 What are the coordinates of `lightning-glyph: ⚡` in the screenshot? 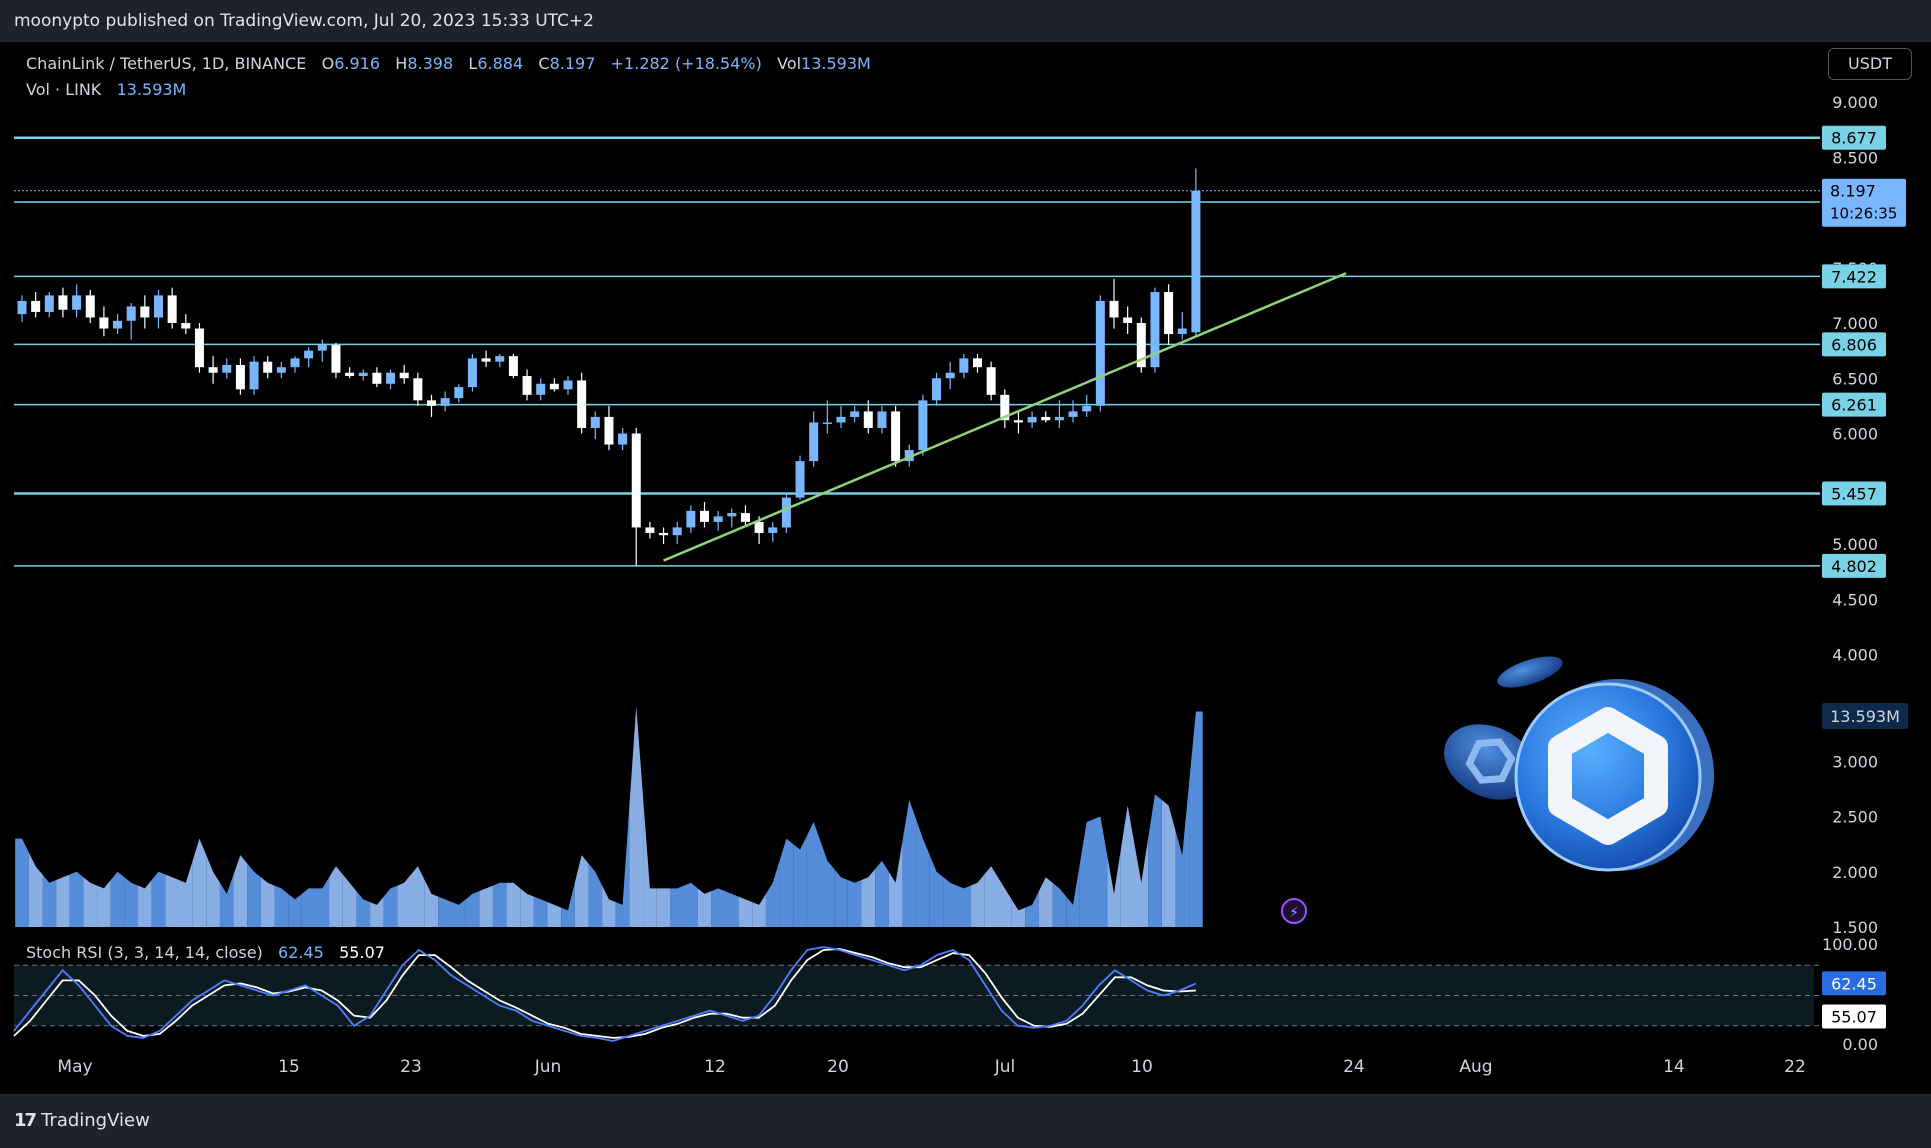 It's located at (1294, 913).